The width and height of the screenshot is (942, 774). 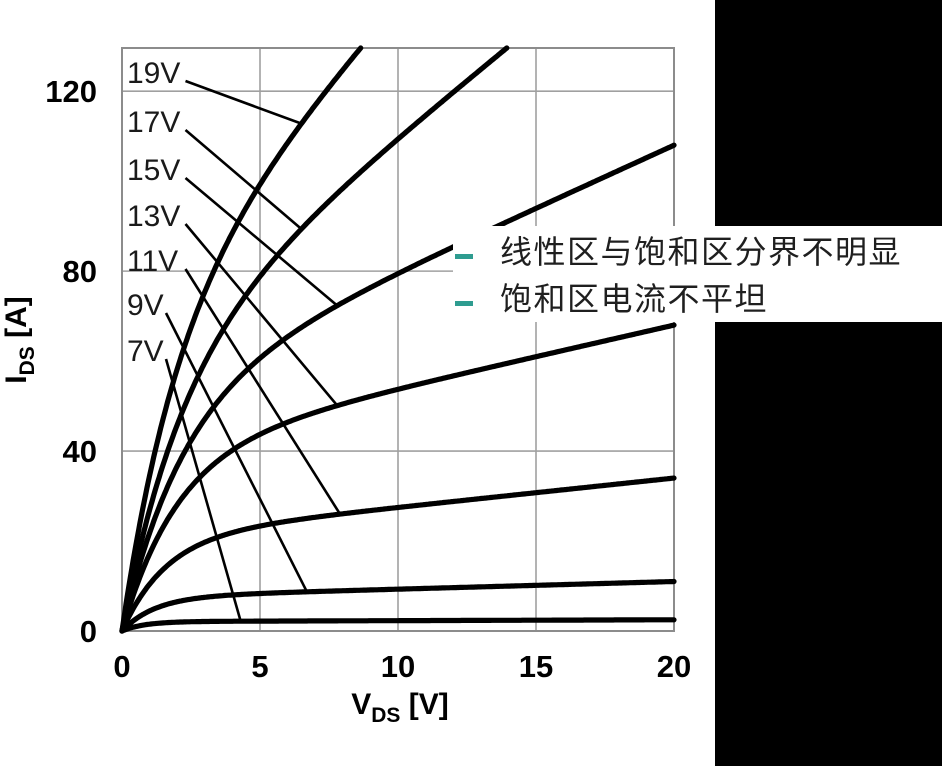 What do you see at coordinates (243, 179) in the screenshot?
I see `leader-line-17V` at bounding box center [243, 179].